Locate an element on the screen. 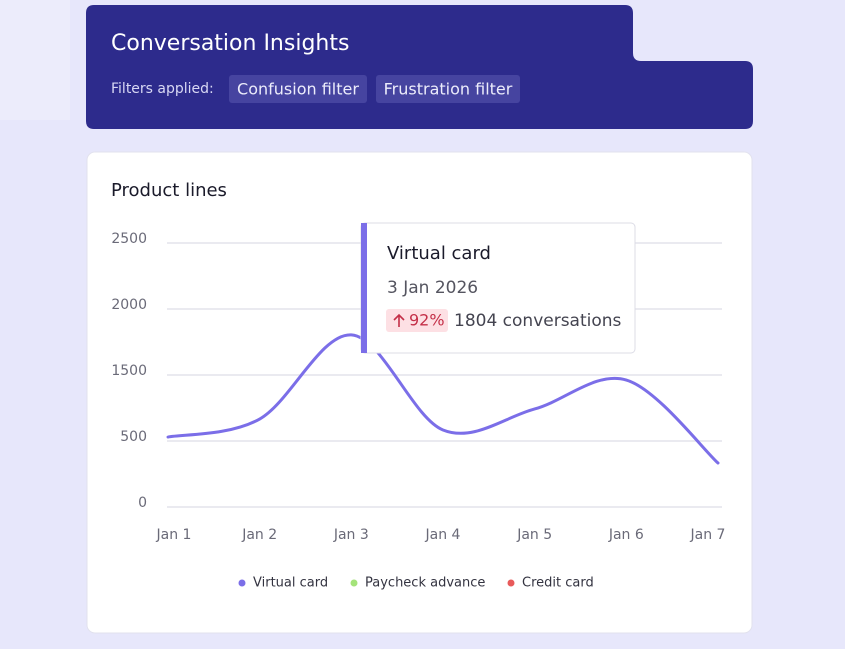 This screenshot has height=649, width=845. legend-label: Paycheck advance is located at coordinates (425, 583).